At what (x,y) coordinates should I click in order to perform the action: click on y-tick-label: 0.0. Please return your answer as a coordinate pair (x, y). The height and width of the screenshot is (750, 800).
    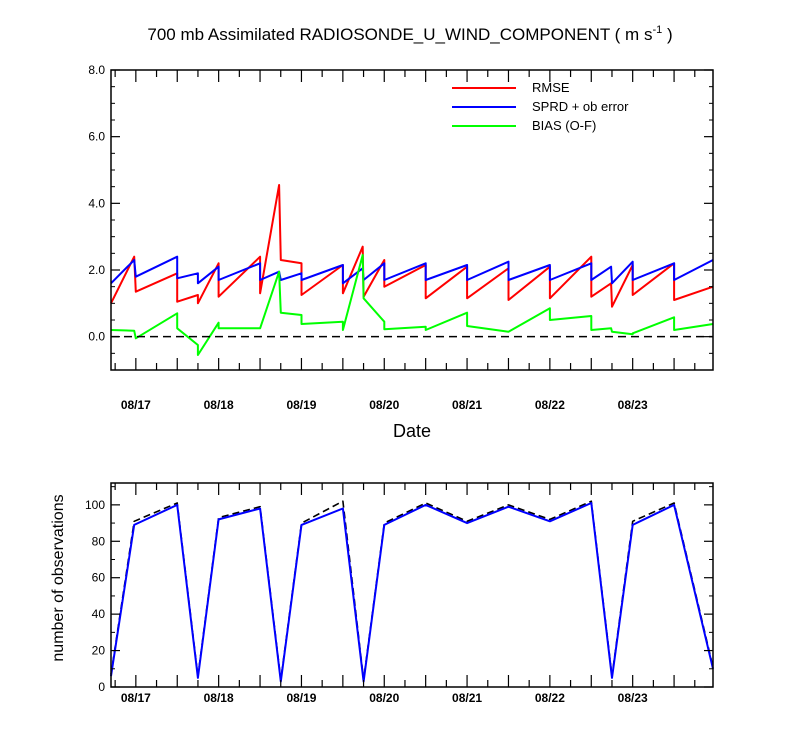
    Looking at the image, I should click on (96, 337).